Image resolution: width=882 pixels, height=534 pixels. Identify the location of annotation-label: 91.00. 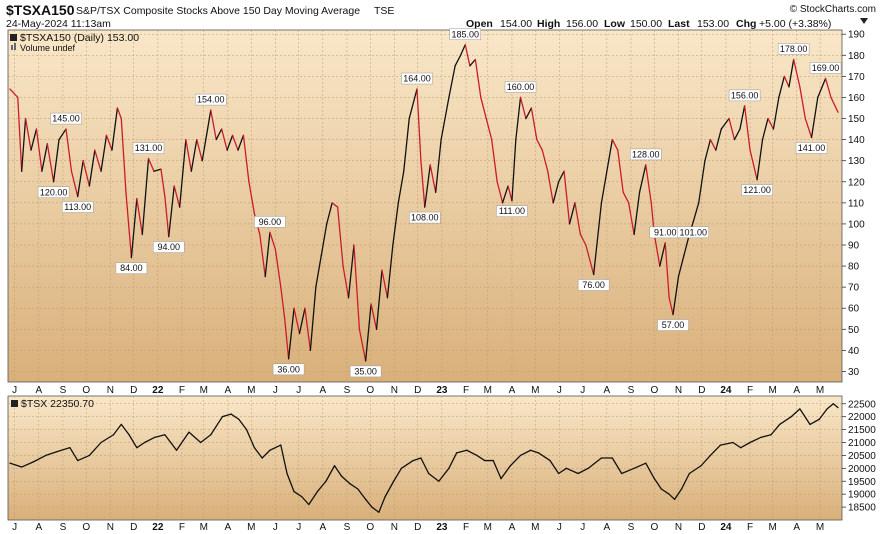
(665, 232).